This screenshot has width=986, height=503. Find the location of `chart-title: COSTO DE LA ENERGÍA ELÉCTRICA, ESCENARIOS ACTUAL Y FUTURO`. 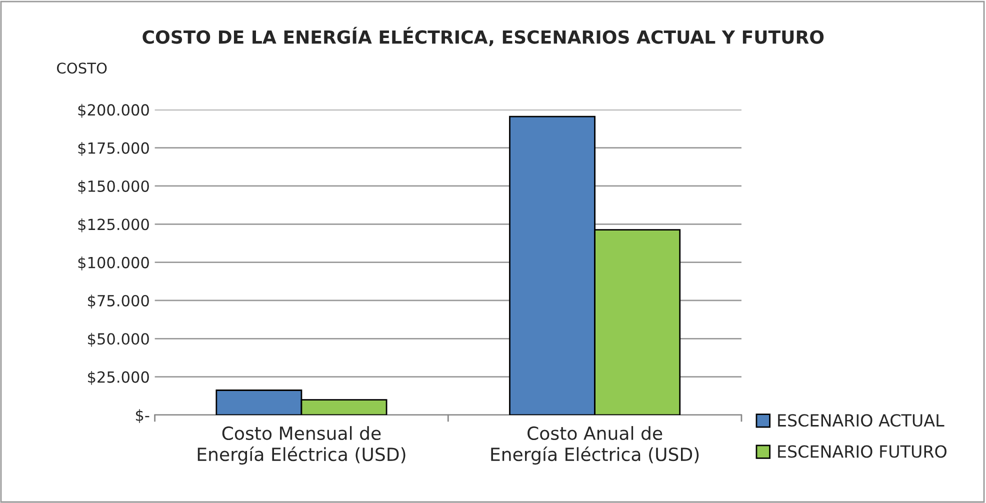

chart-title: COSTO DE LA ENERGÍA ELÉCTRICA, ESCENARIOS ACTUAL Y FUTURO is located at coordinates (483, 36).